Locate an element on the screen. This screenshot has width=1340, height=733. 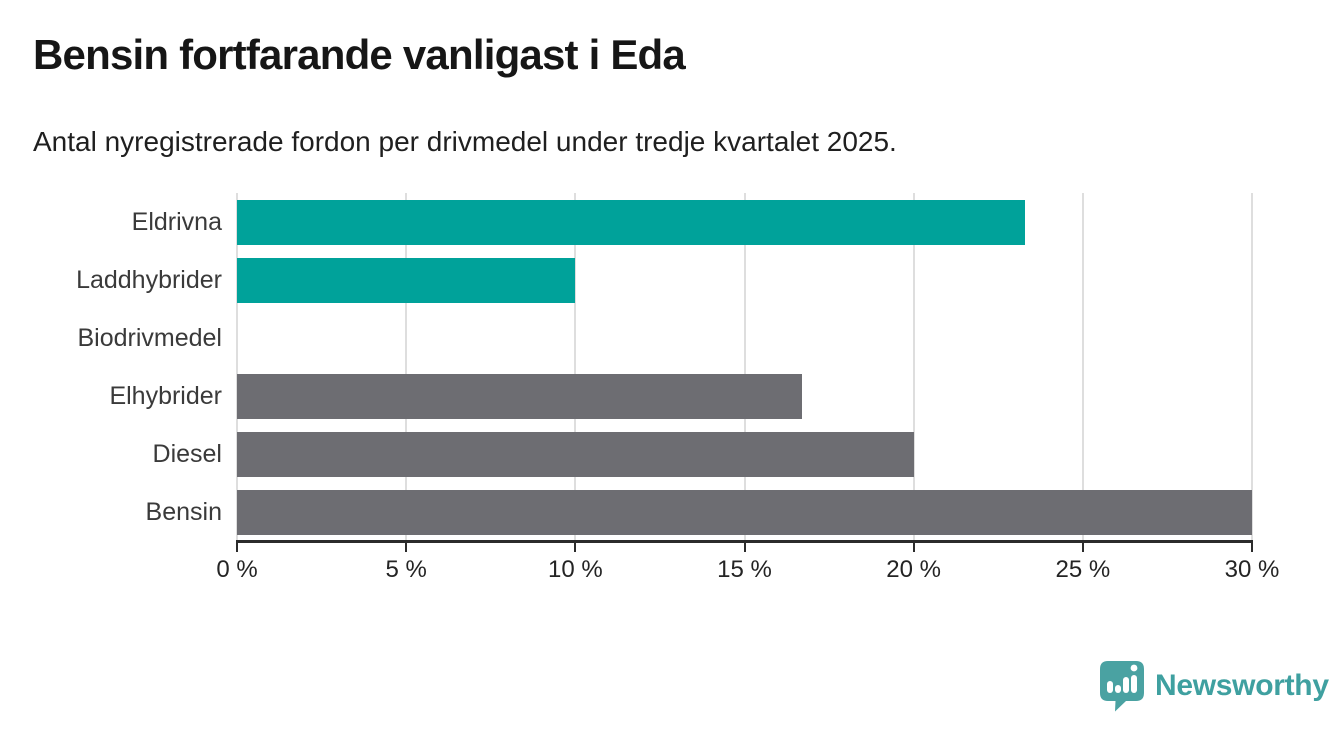
bar-diesel is located at coordinates (575, 454).